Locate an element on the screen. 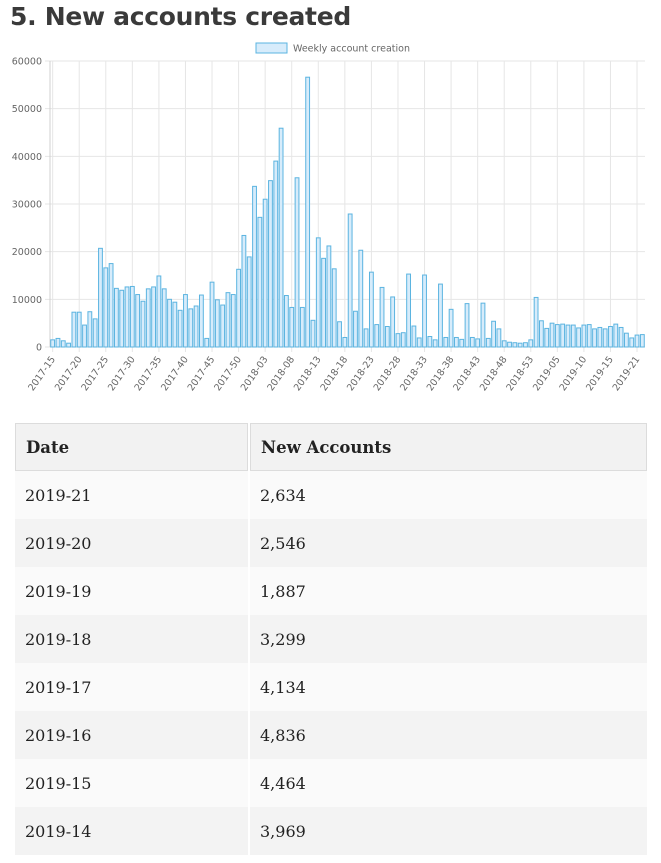 Image resolution: width=661 pixels, height=863 pixels. table-row: 2019-14 3,969 is located at coordinates (331, 831).